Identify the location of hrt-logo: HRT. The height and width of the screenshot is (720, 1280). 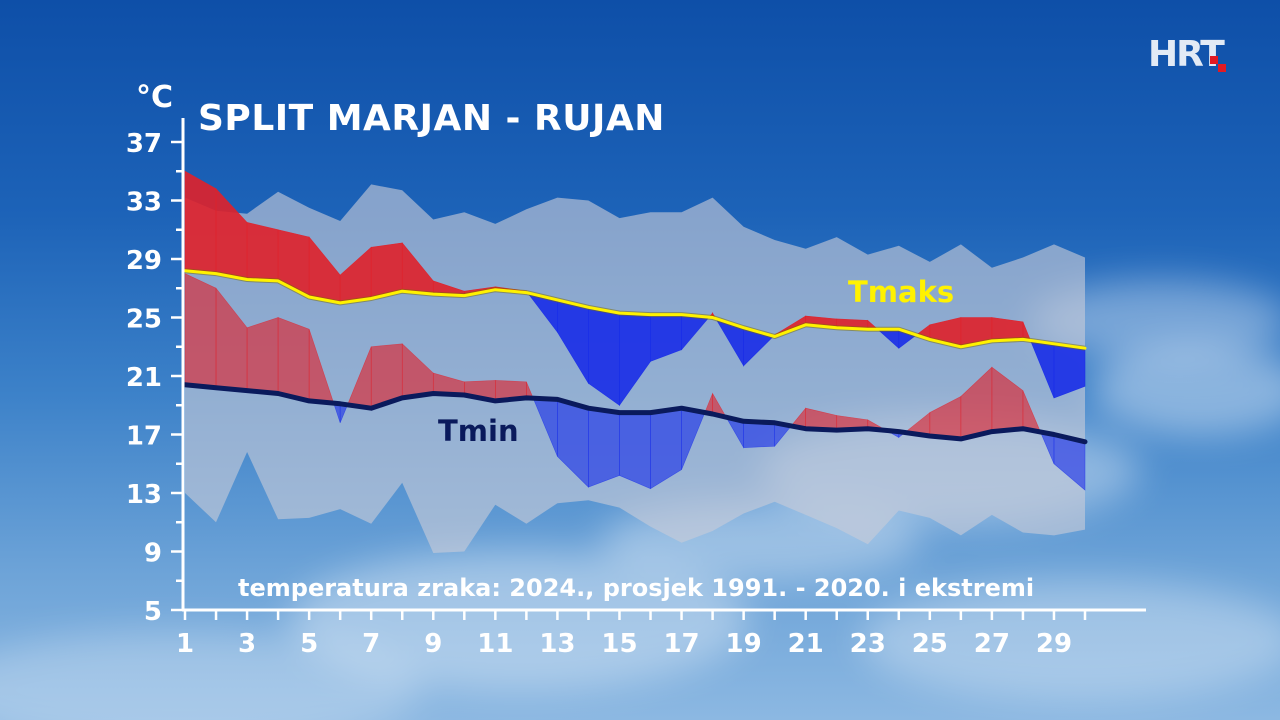
(1187, 54).